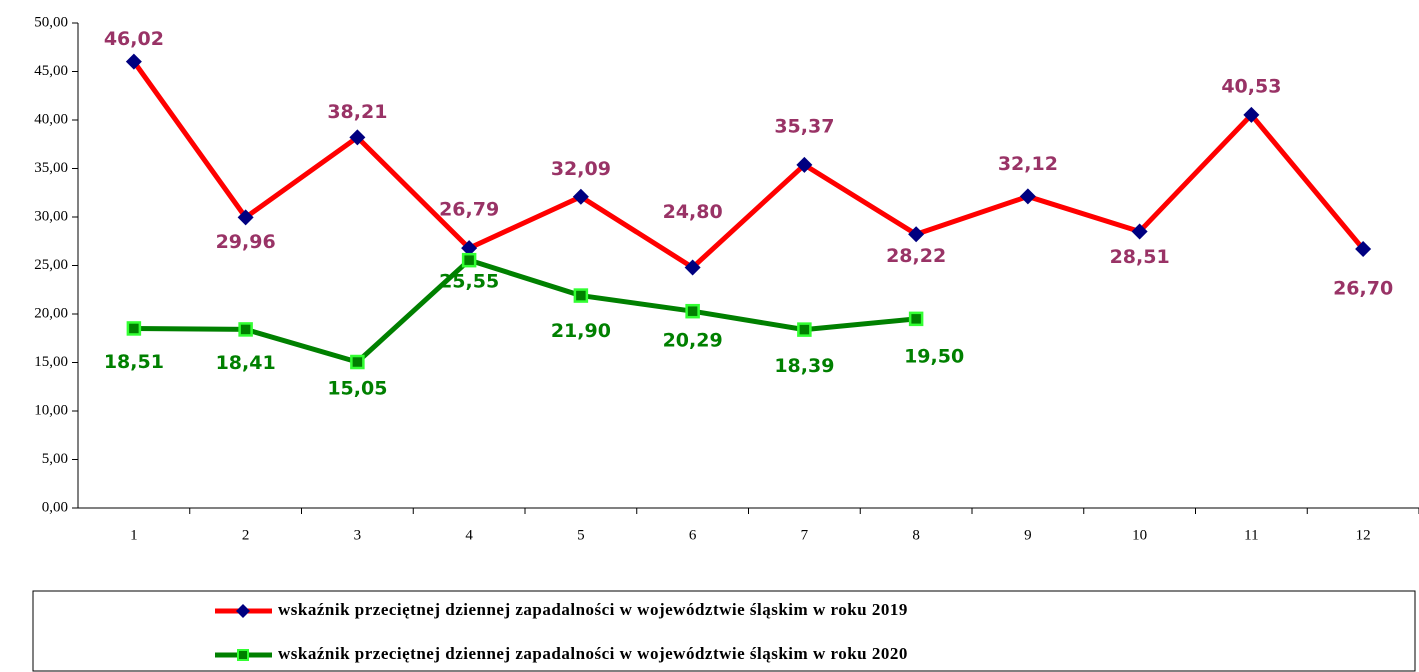  Describe the element at coordinates (693, 212) in the screenshot. I see `value-label: 24,80` at that location.